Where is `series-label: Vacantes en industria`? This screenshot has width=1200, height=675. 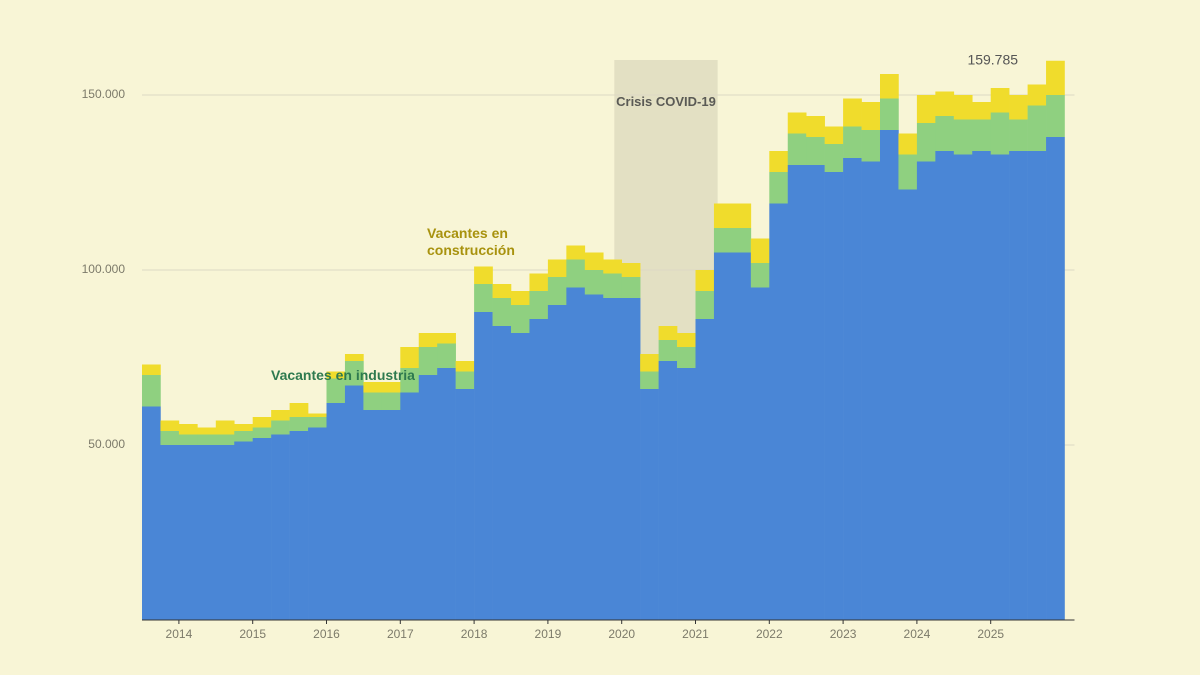 series-label: Vacantes en industria is located at coordinates (343, 375).